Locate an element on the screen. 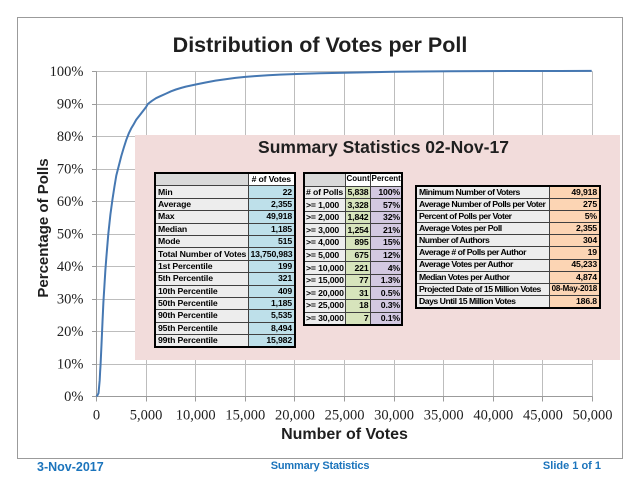  svg-text: 80% is located at coordinates (70, 137).